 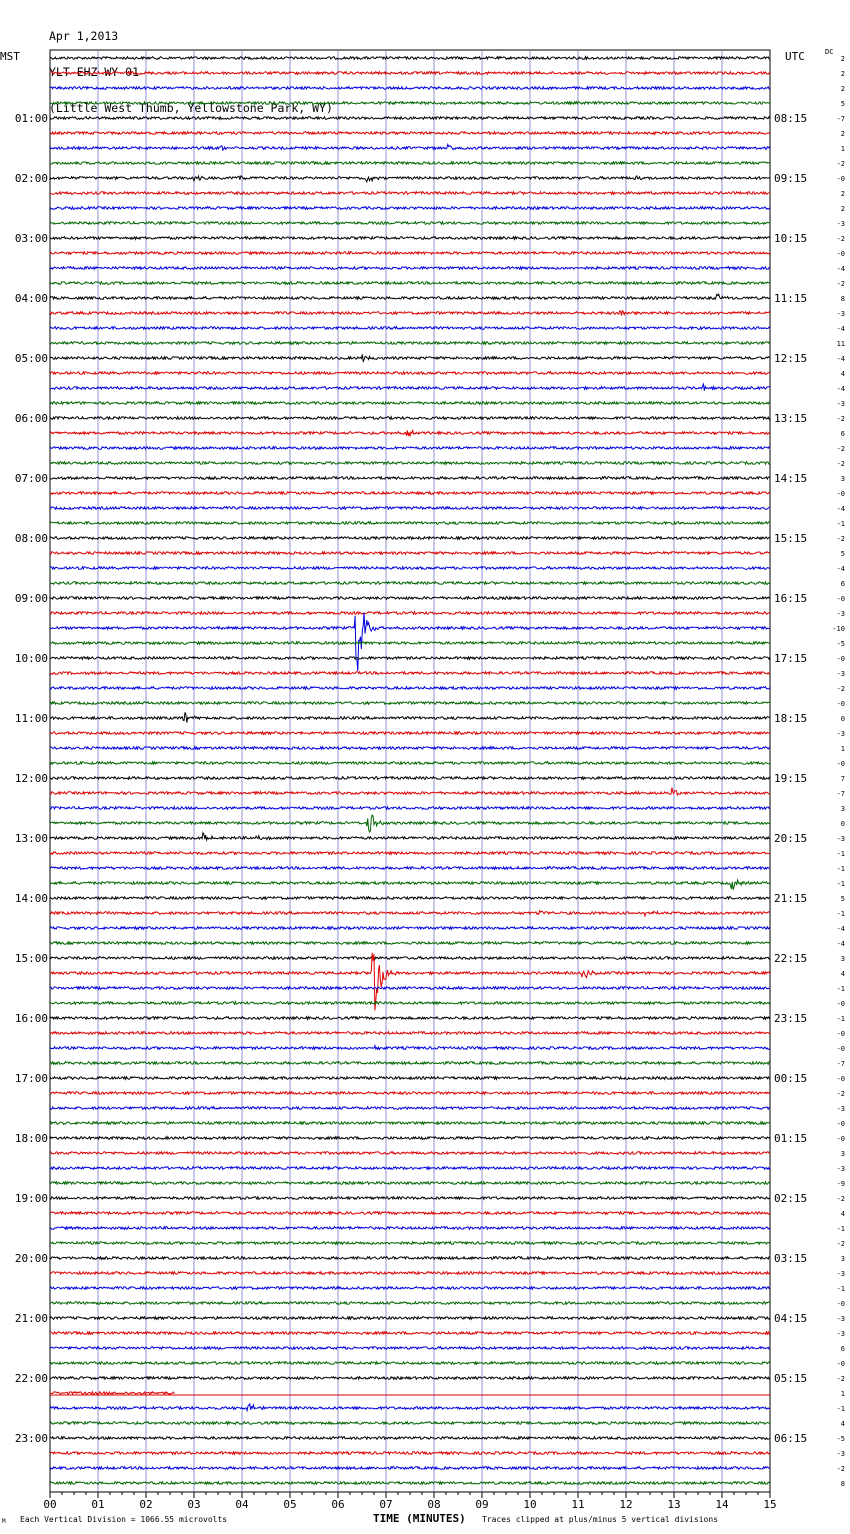 I want to click on mst-hour-label: 14:00, so click(x=31, y=898).